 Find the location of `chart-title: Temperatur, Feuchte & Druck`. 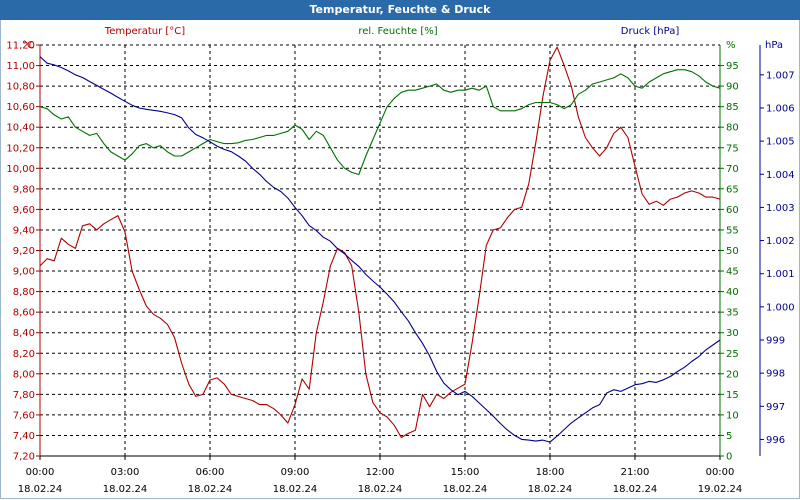

chart-title: Temperatur, Feuchte & Druck is located at coordinates (400, 9).